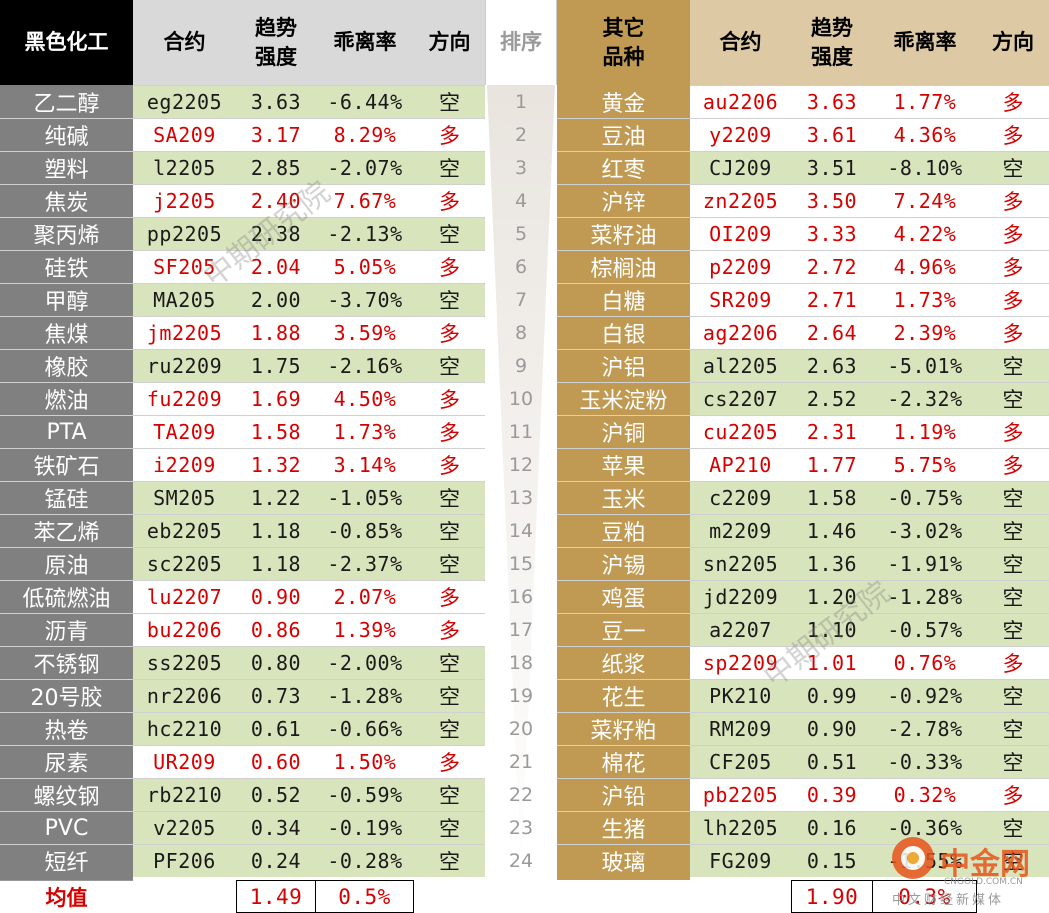  Describe the element at coordinates (623, 629) in the screenshot. I see `right-category-name: 豆一` at that location.